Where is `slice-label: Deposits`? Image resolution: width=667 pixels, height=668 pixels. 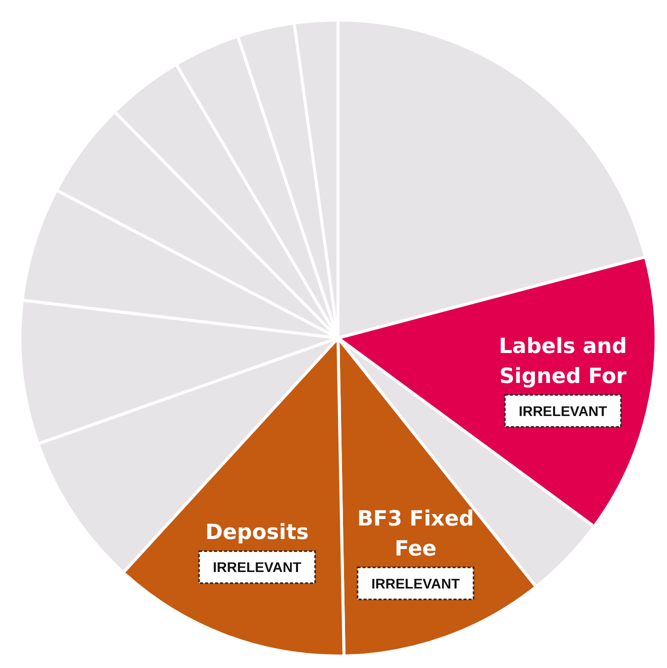
slice-label: Deposits is located at coordinates (257, 532).